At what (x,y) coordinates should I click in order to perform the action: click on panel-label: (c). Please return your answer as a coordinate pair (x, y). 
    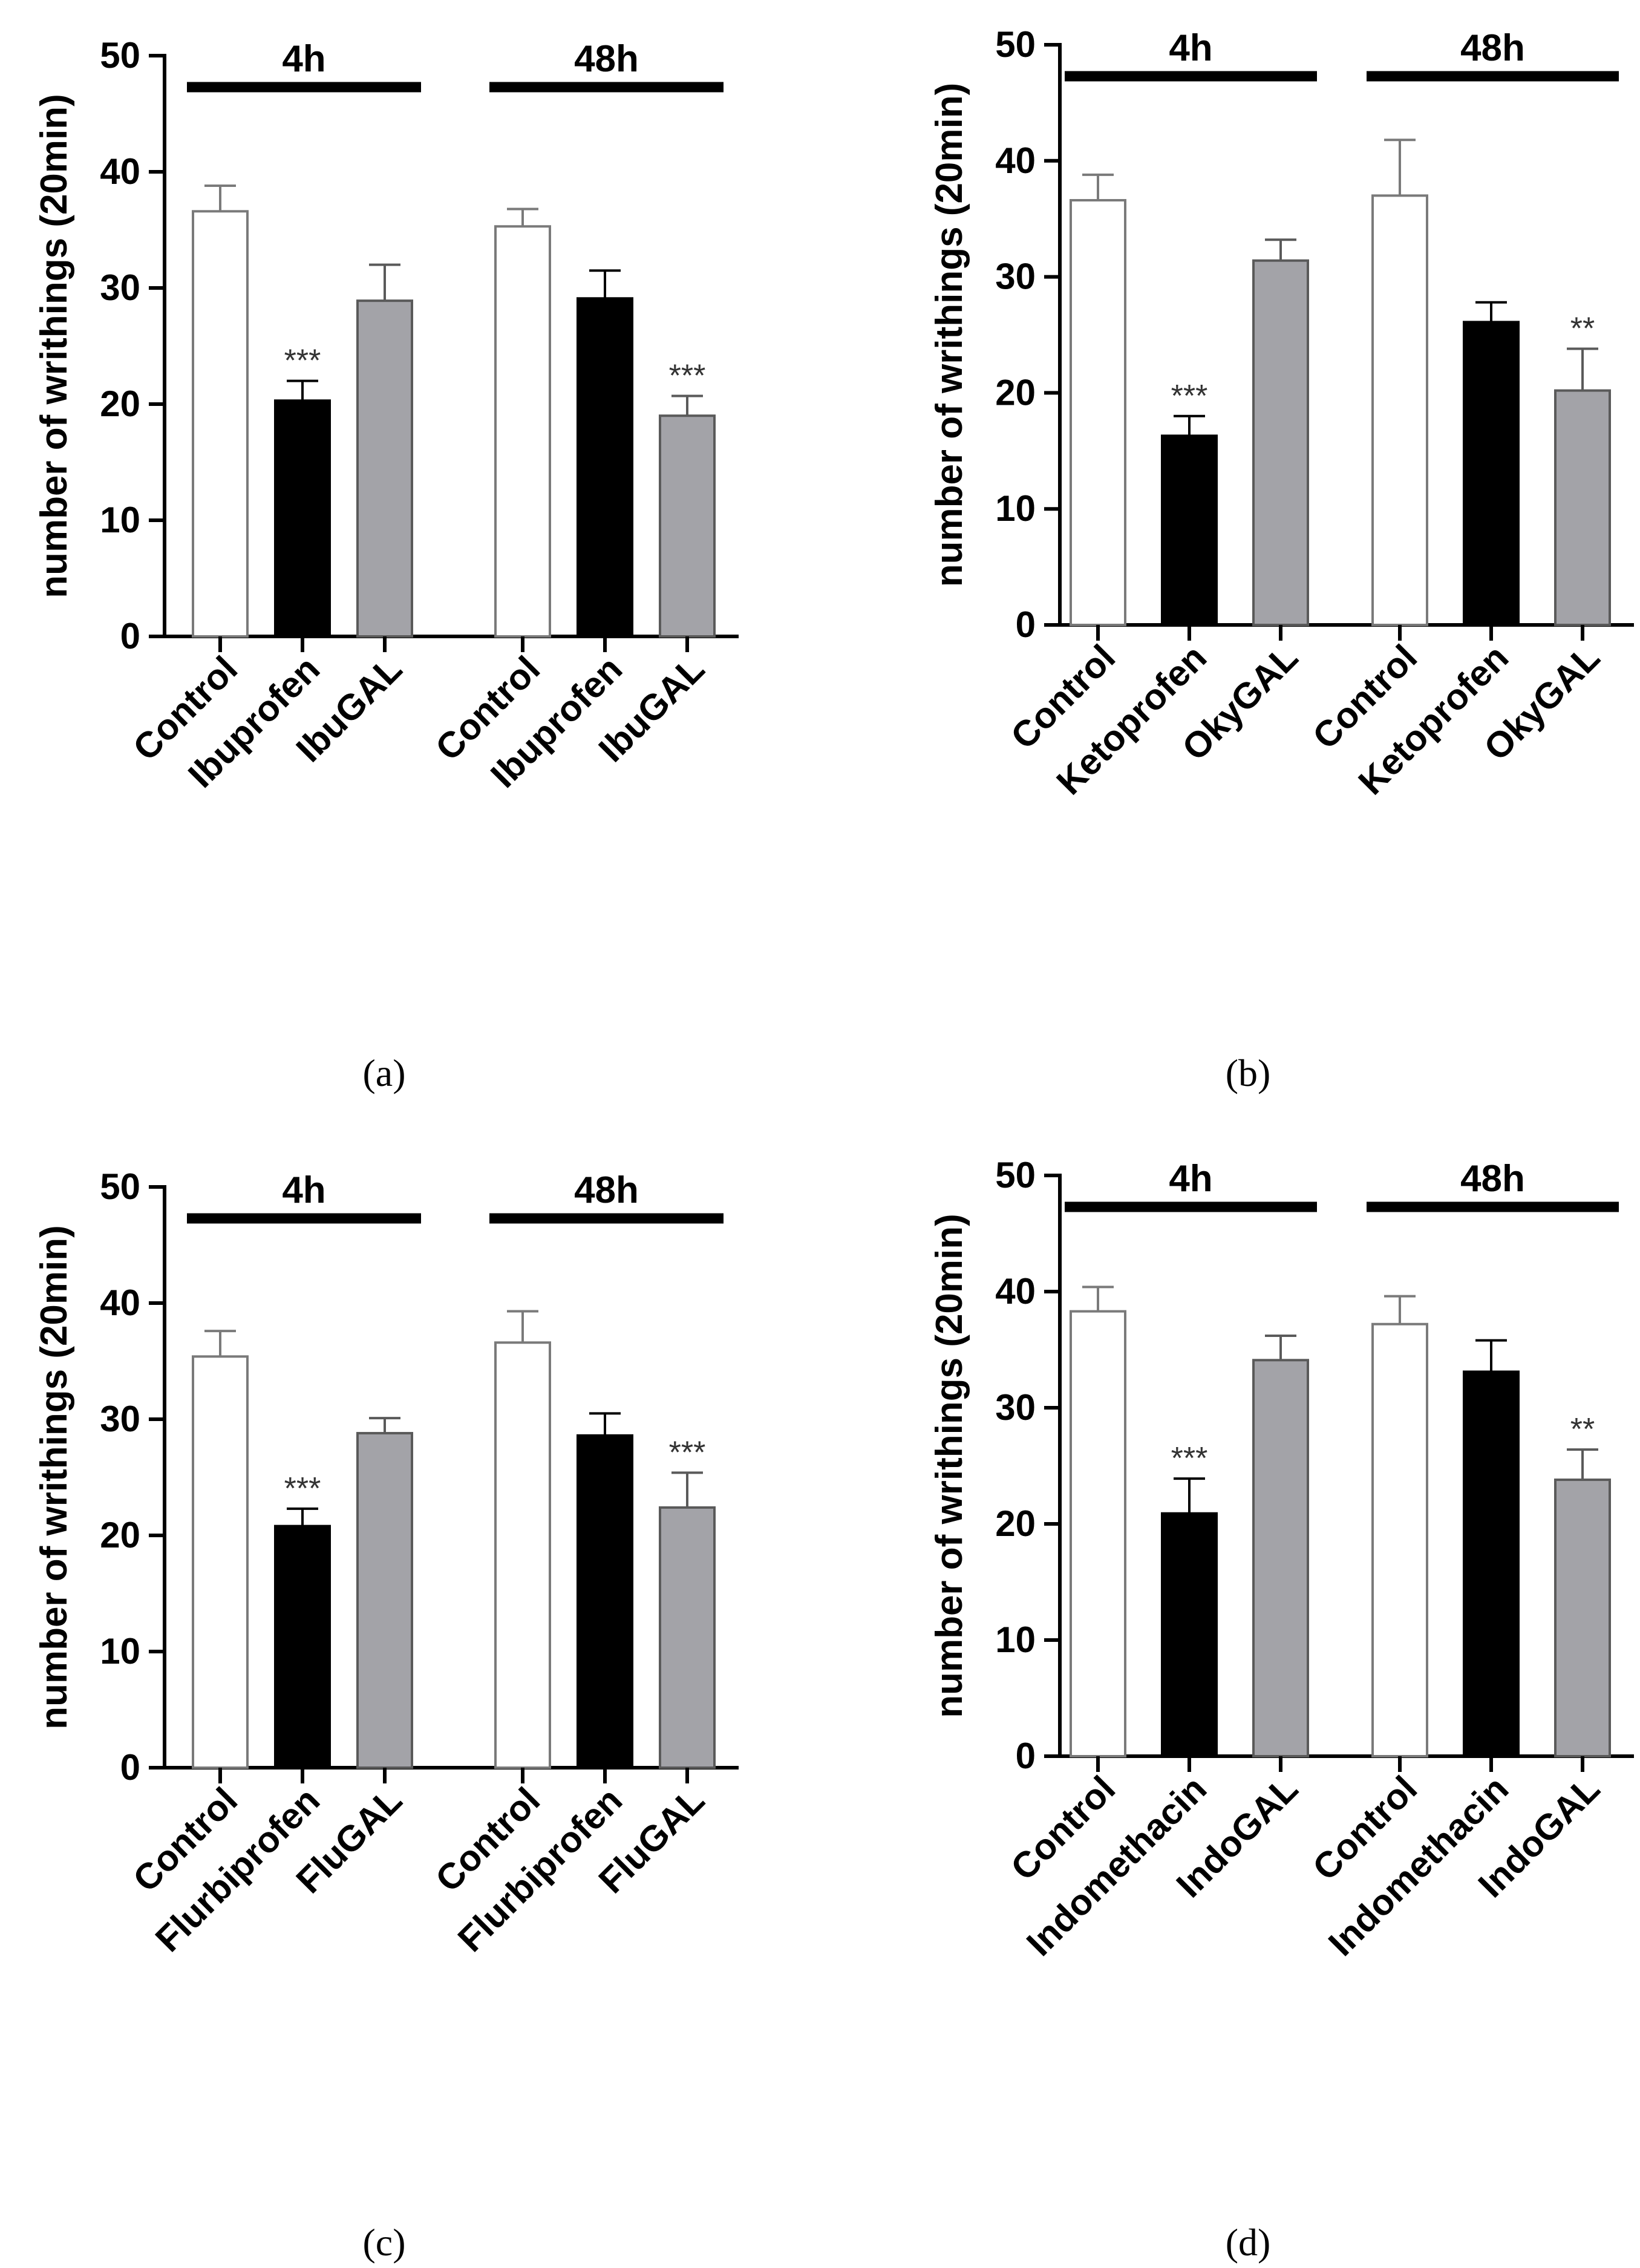
    Looking at the image, I should click on (383, 2242).